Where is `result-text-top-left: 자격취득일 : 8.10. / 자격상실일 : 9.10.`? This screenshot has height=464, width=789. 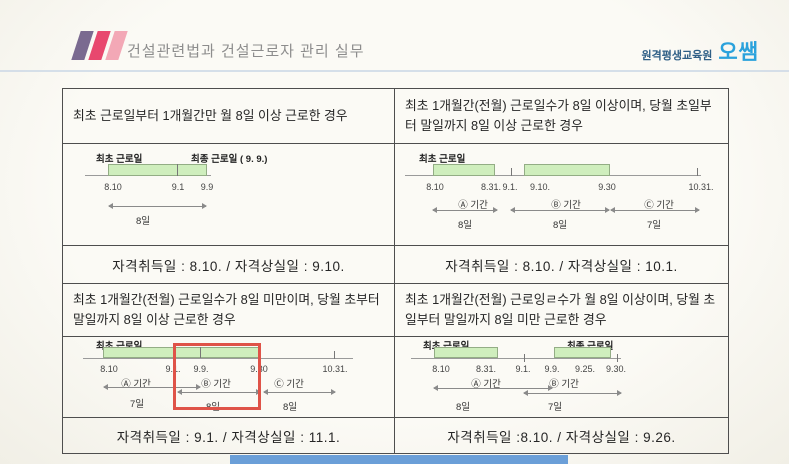 result-text-top-left: 자격취득일 : 8.10. / 자격상실일 : 9.10. is located at coordinates (228, 266).